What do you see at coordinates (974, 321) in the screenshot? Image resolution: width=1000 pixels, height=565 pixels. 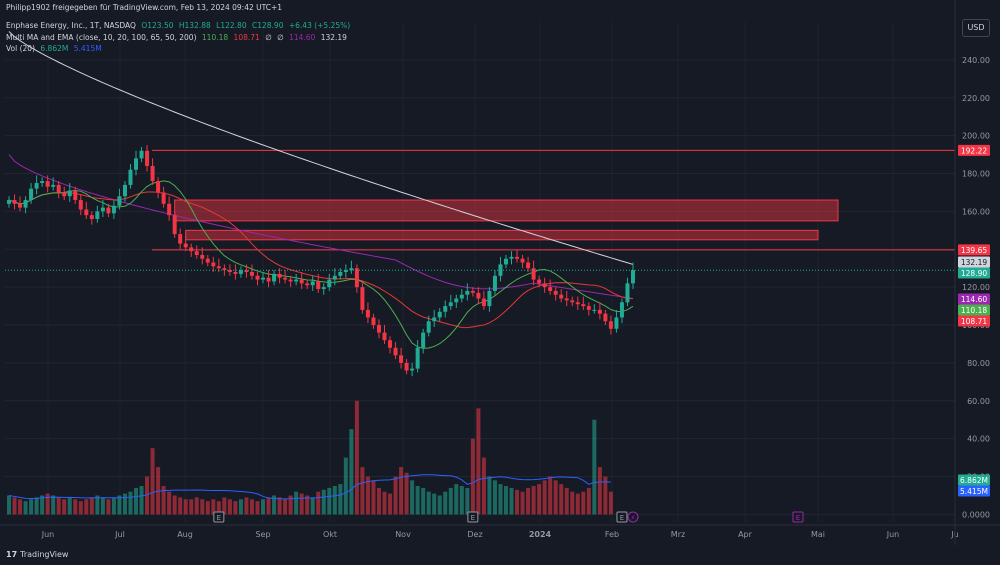 I see `price-label: 108.71` at bounding box center [974, 321].